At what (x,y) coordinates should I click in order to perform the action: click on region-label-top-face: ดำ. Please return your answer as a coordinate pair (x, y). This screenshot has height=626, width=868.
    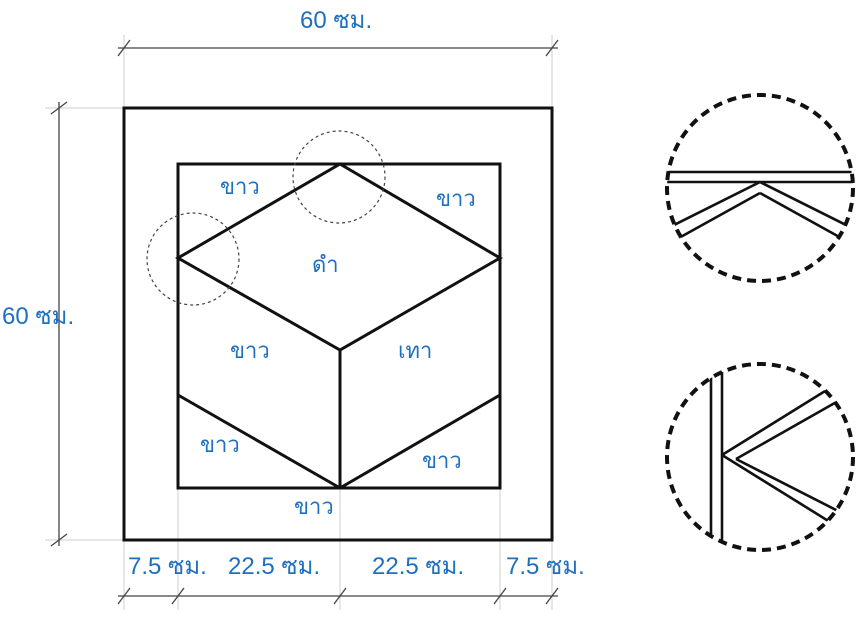
    Looking at the image, I should click on (325, 264).